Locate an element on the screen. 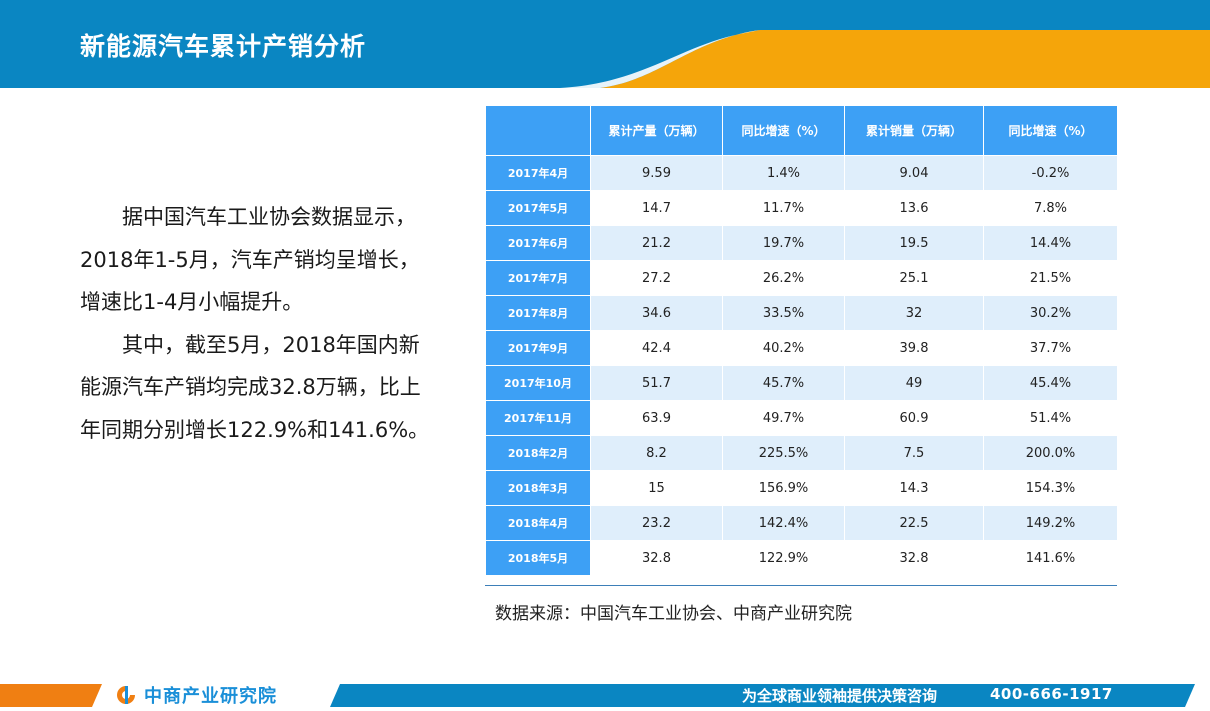 The height and width of the screenshot is (711, 1210). table-cell: 149.2% is located at coordinates (1050, 523).